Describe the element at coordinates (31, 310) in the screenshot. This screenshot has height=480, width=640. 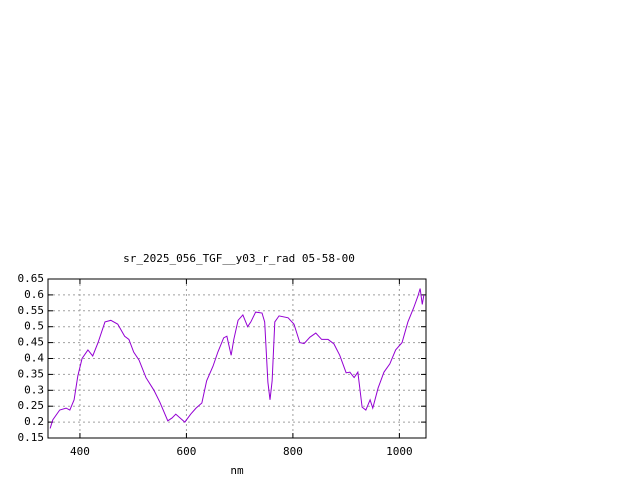
I see `y-tick-label: 0.55` at that location.